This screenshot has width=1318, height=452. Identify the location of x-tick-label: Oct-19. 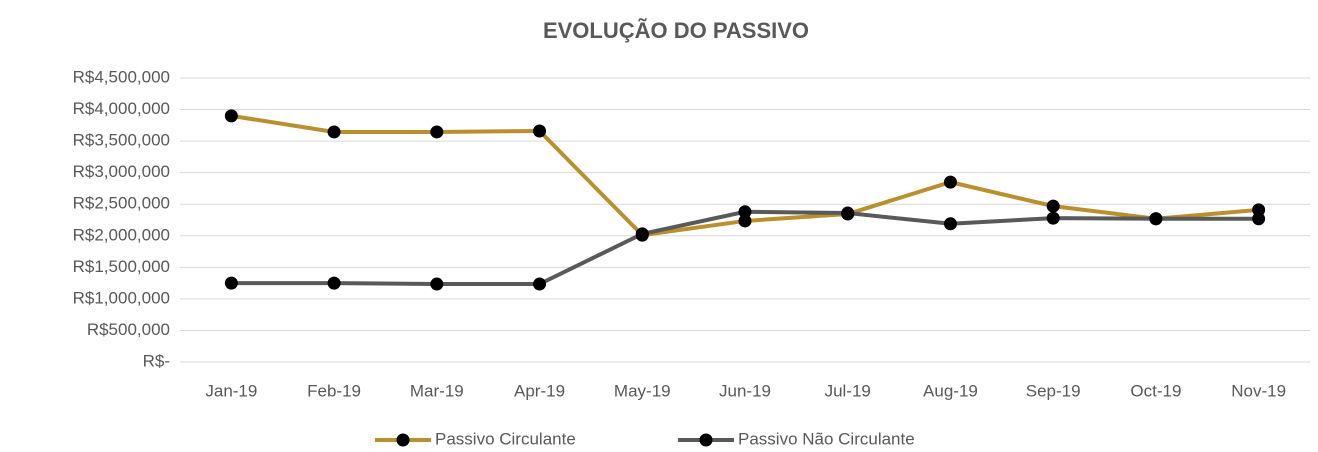
(1155, 390).